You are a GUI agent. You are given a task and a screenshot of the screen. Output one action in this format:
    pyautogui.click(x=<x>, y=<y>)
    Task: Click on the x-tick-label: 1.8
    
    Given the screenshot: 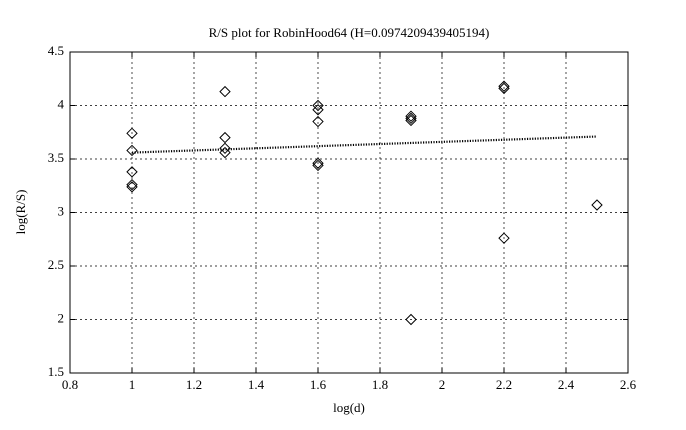 What is the action you would take?
    pyautogui.click(x=380, y=384)
    